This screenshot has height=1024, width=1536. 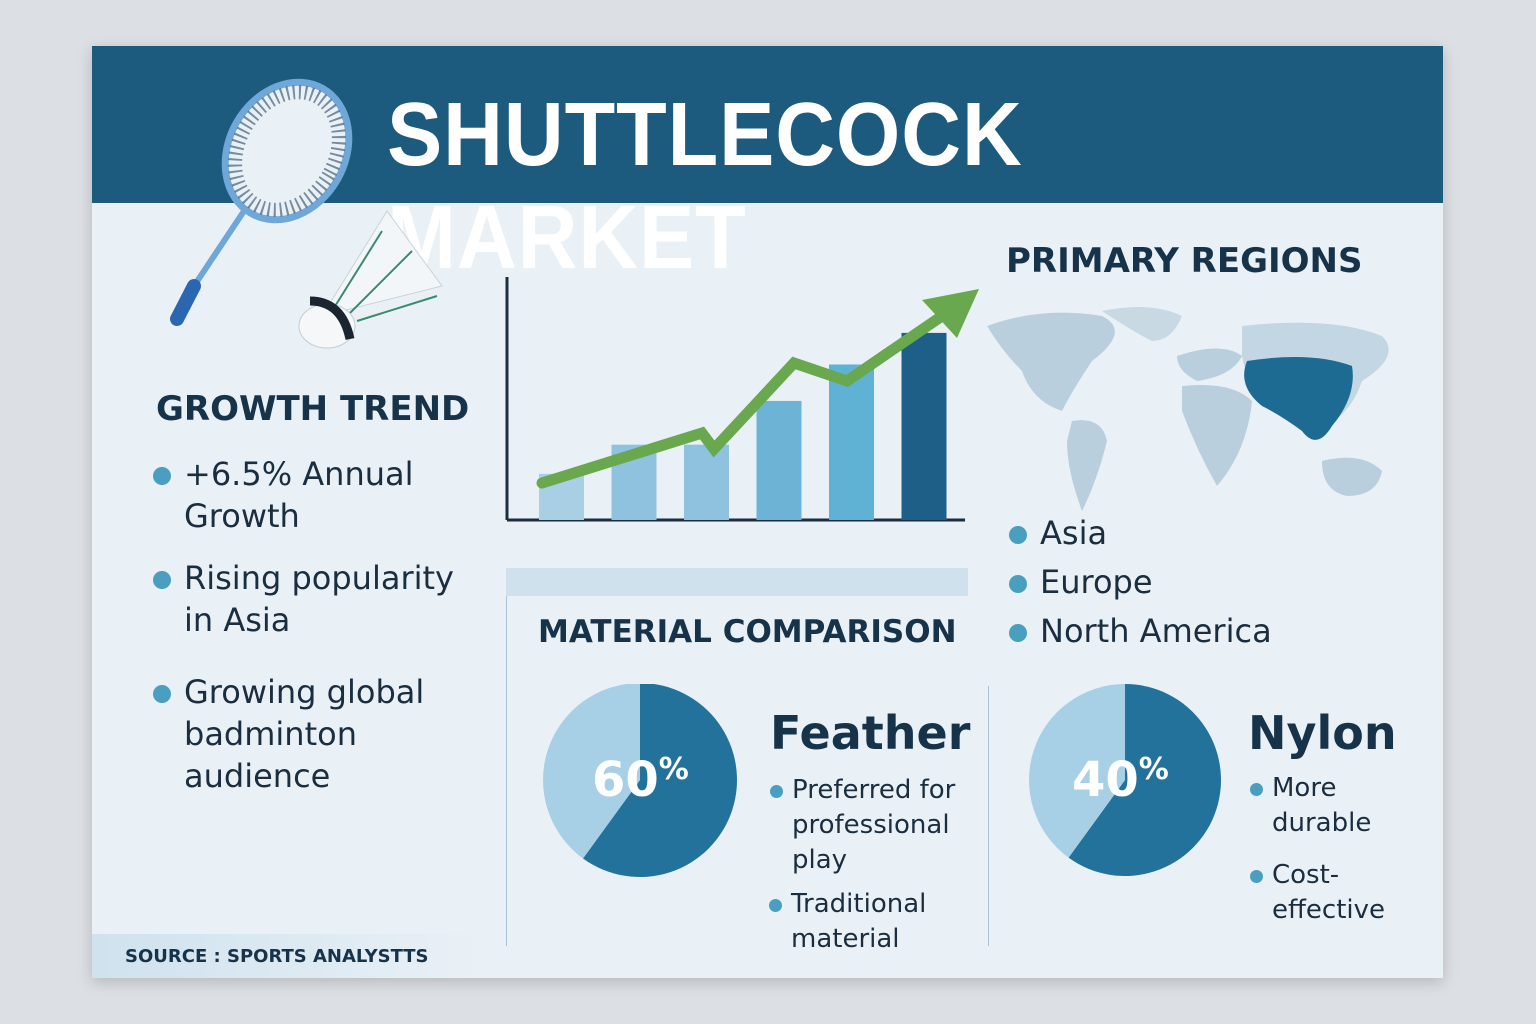 I want to click on world-map, so click(x=1188, y=409).